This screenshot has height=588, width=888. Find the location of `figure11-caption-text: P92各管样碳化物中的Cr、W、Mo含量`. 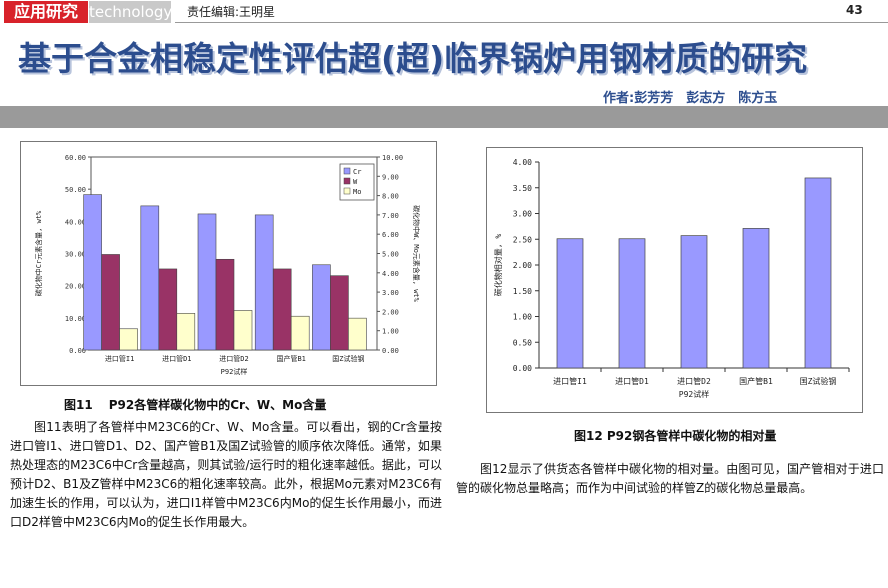

figure11-caption-text: P92各管样碳化物中的Cr、W、Mo含量 is located at coordinates (217, 405).